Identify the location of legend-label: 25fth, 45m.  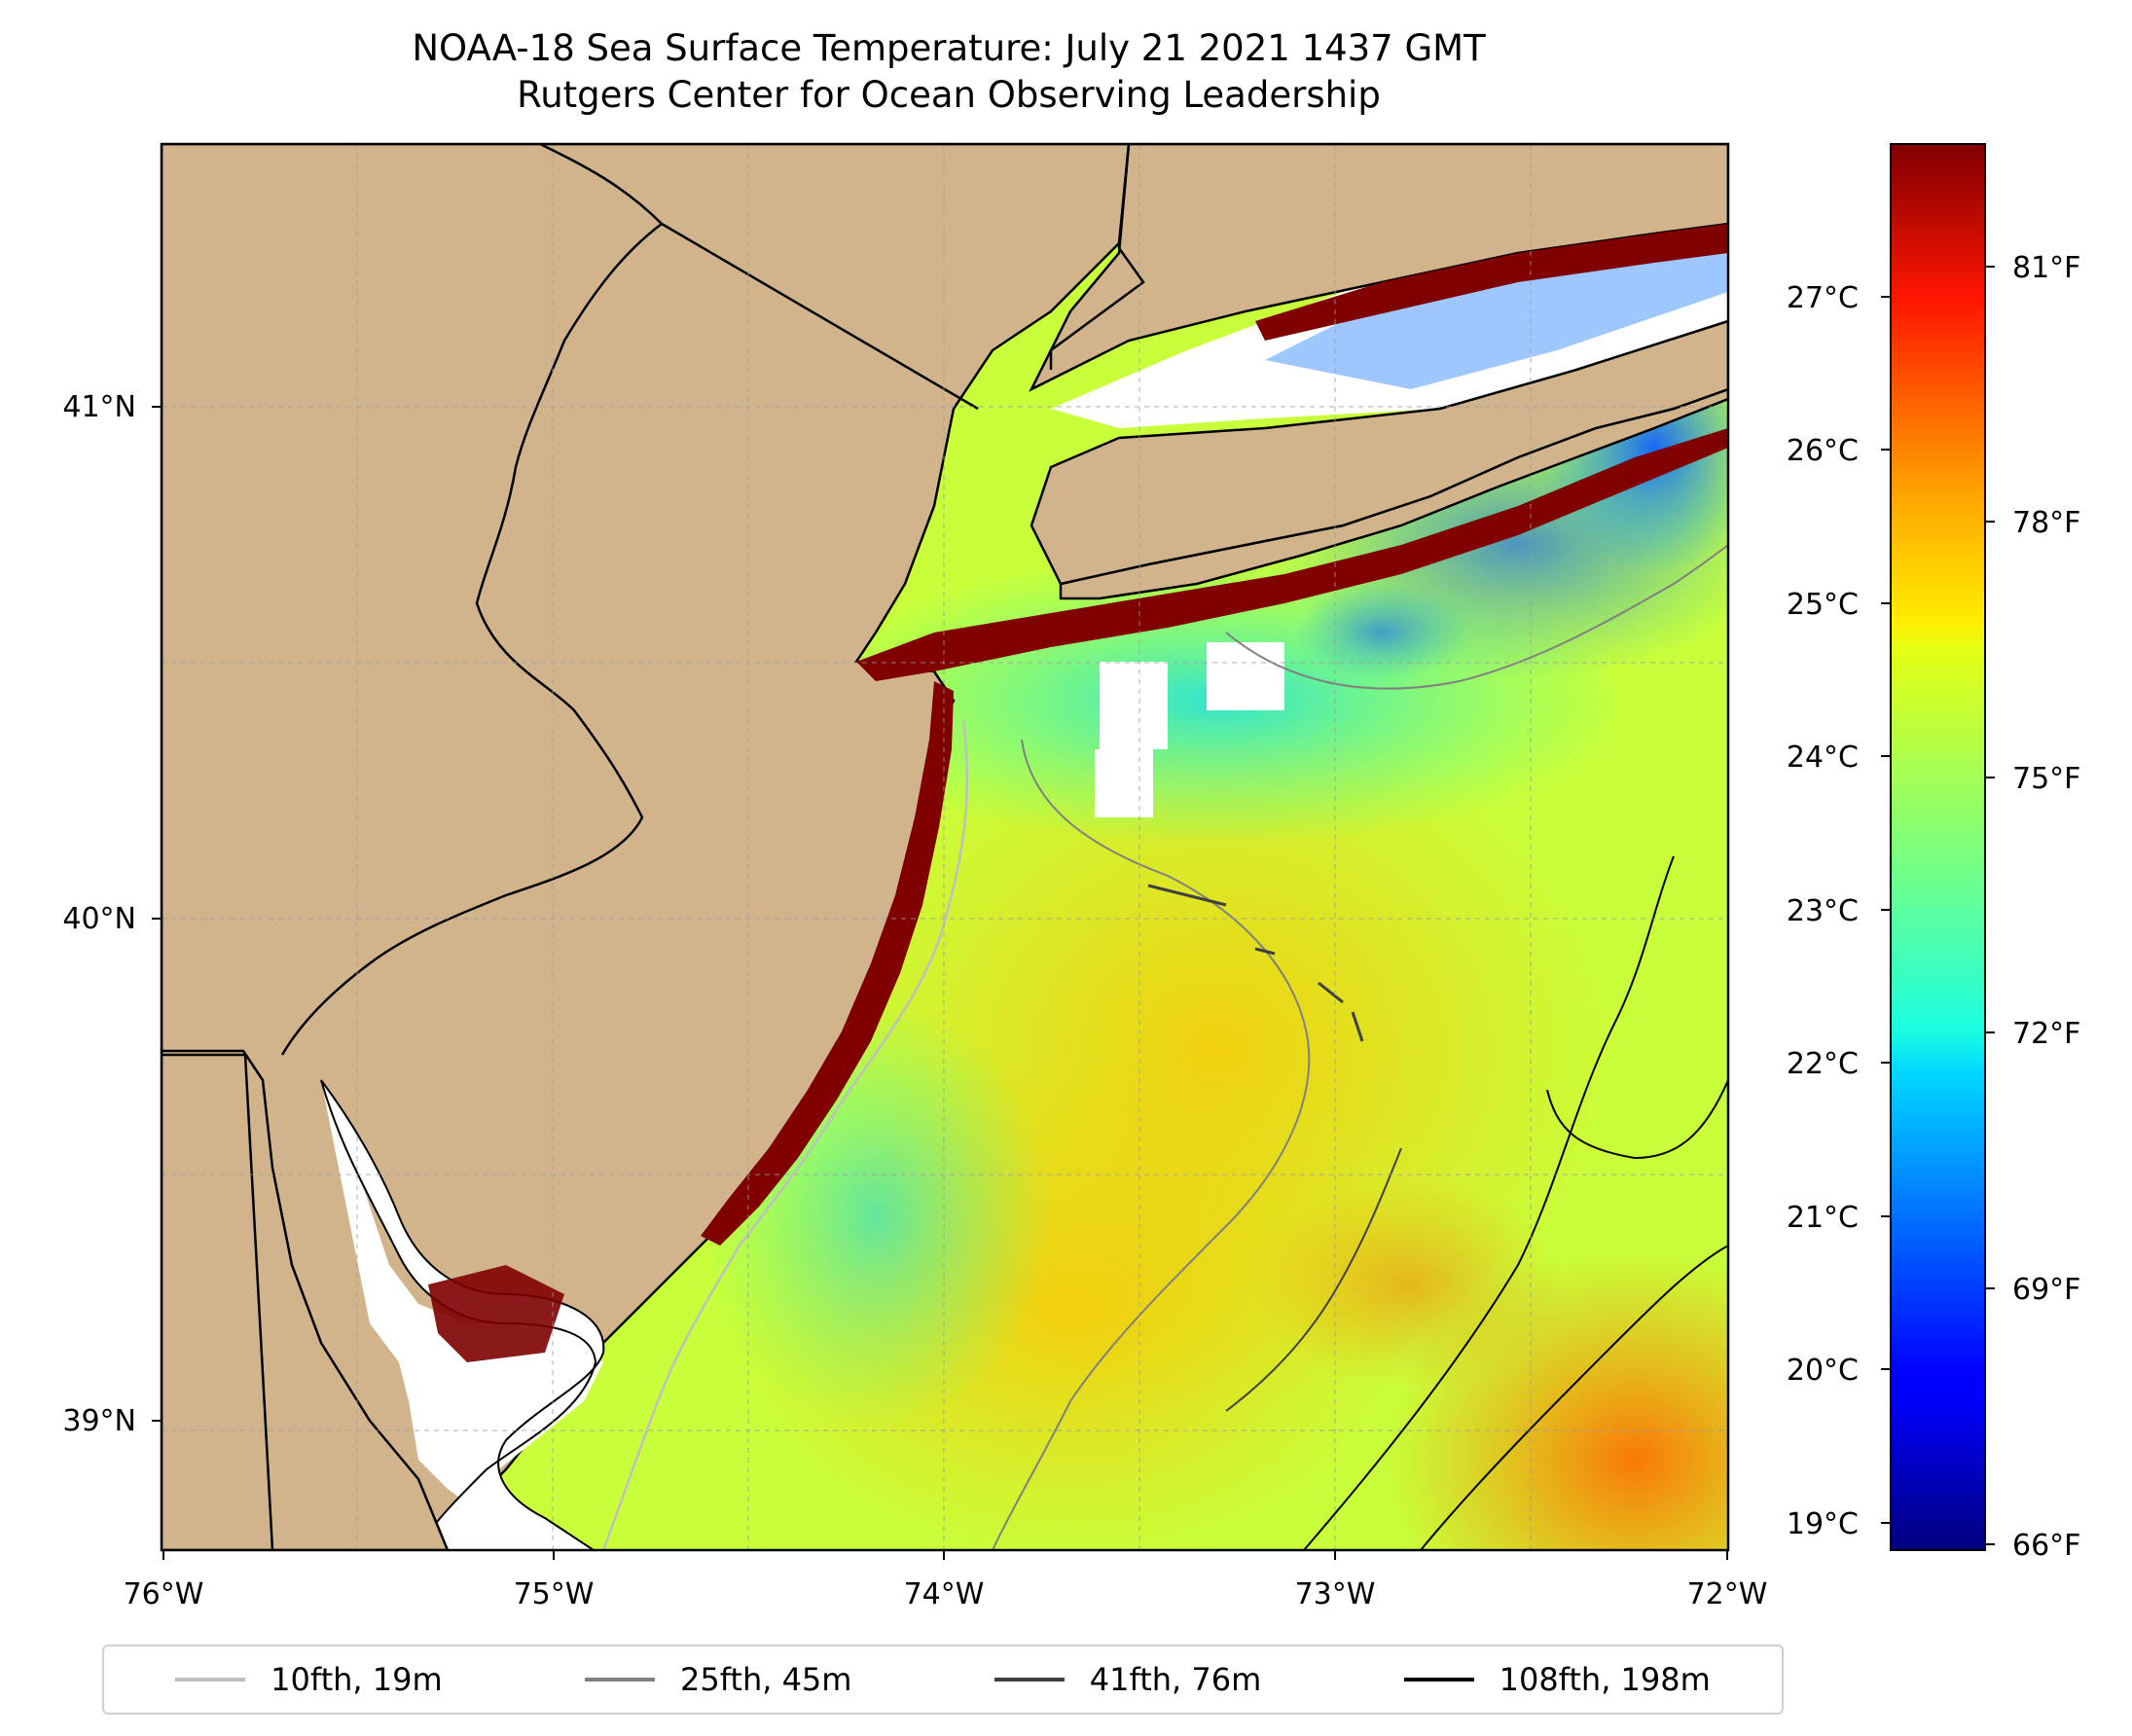
(765, 1680).